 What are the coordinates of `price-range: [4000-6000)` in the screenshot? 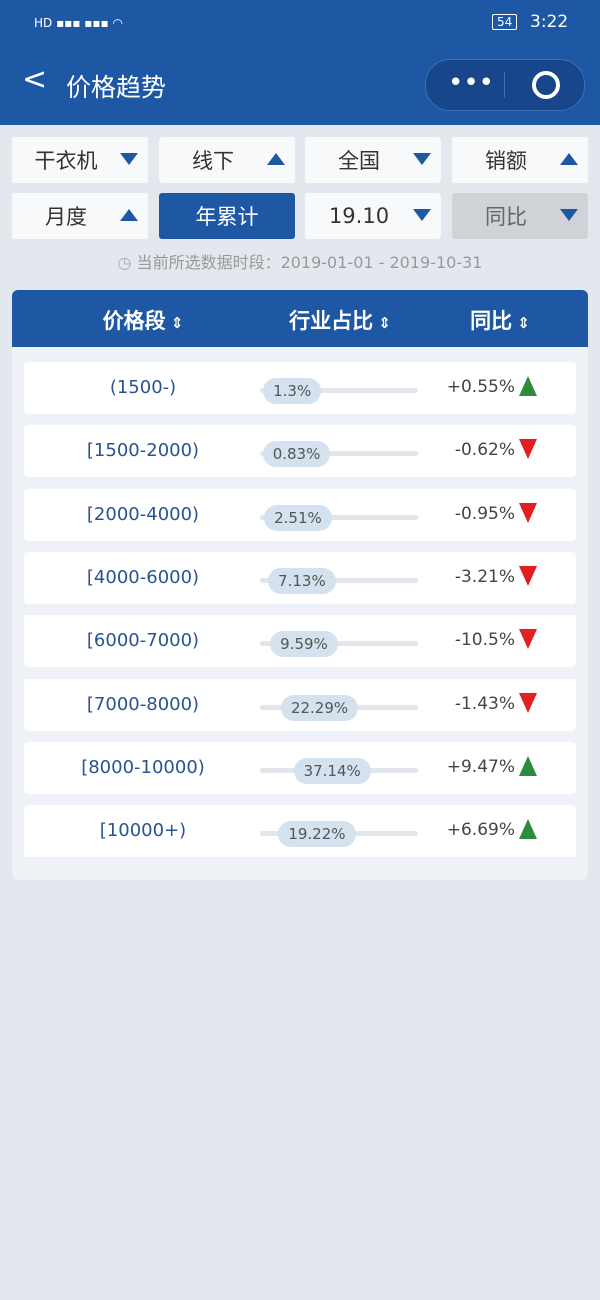 It's located at (143, 577).